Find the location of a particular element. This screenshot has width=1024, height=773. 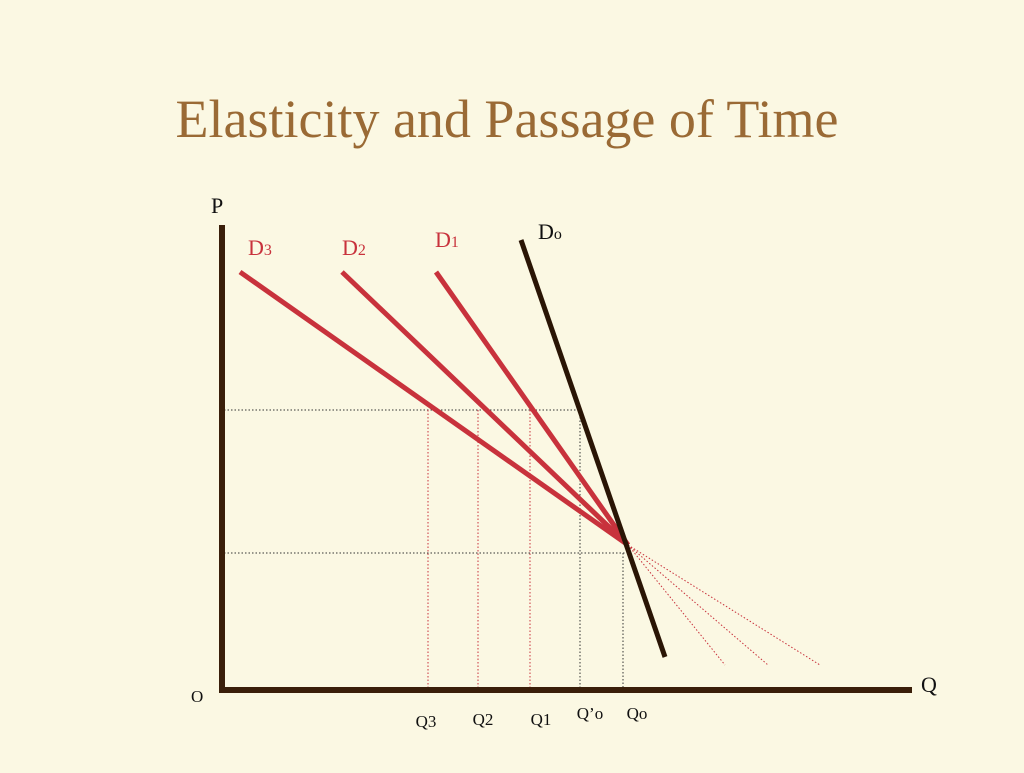

curve-label: D2 is located at coordinates (354, 247).